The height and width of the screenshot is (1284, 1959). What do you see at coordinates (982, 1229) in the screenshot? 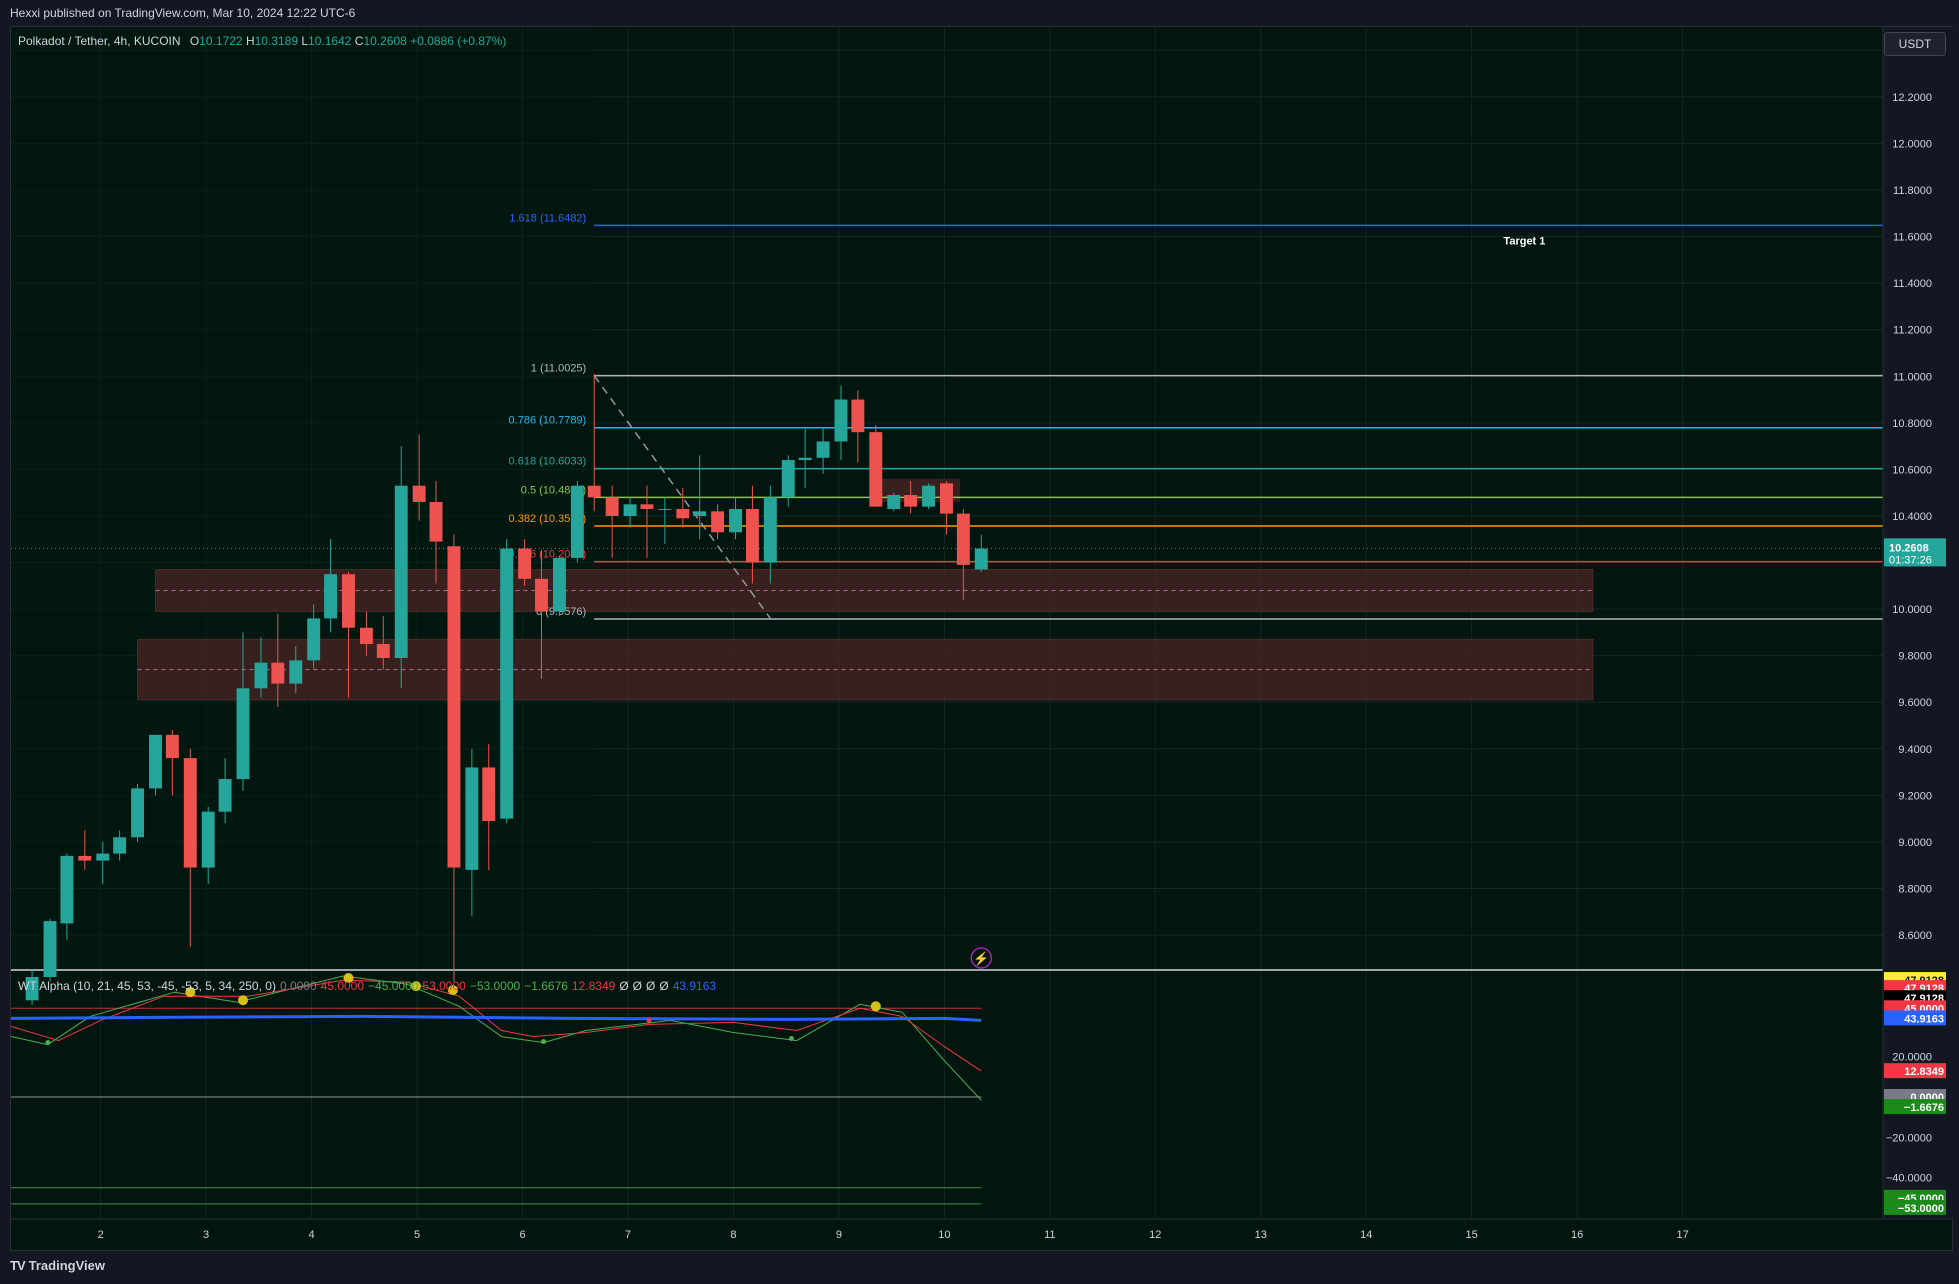
I see `time-axis: 2 3 4 5 6 7 8 9 10 11 12 13 14 15 16 17` at bounding box center [982, 1229].